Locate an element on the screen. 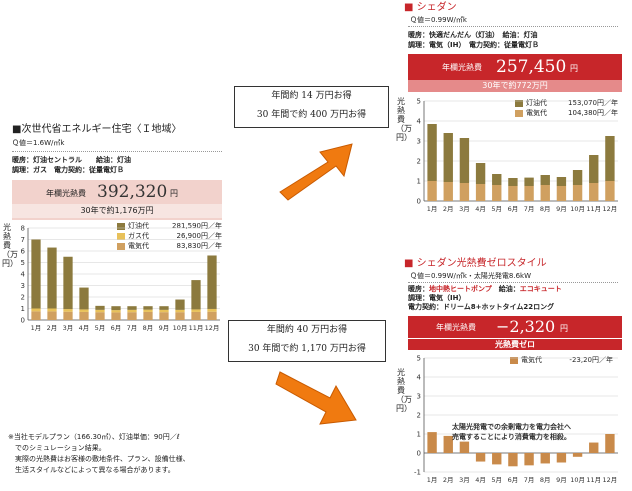 This screenshot has width=632, height=491. legend-value: 281,590円／年 is located at coordinates (197, 226).